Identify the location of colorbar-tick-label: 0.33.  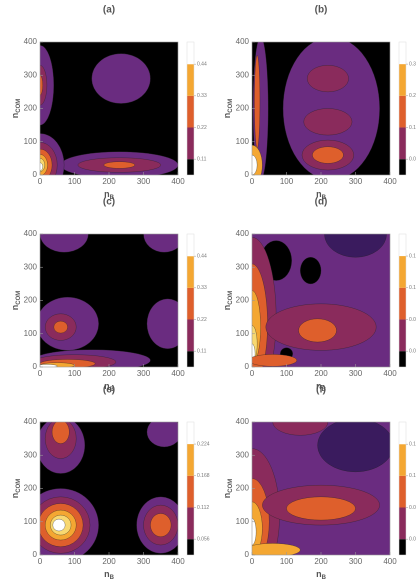
(202, 96).